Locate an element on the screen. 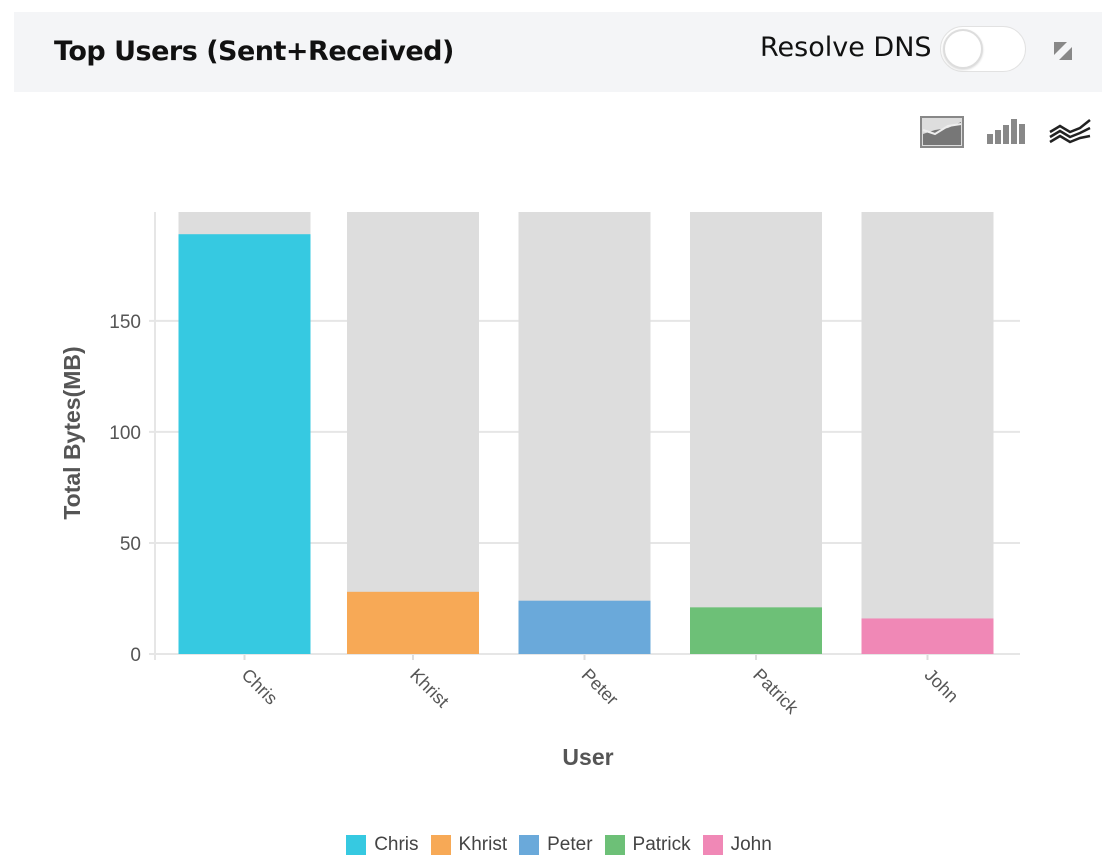  line-chart-icon is located at coordinates (1070, 132).